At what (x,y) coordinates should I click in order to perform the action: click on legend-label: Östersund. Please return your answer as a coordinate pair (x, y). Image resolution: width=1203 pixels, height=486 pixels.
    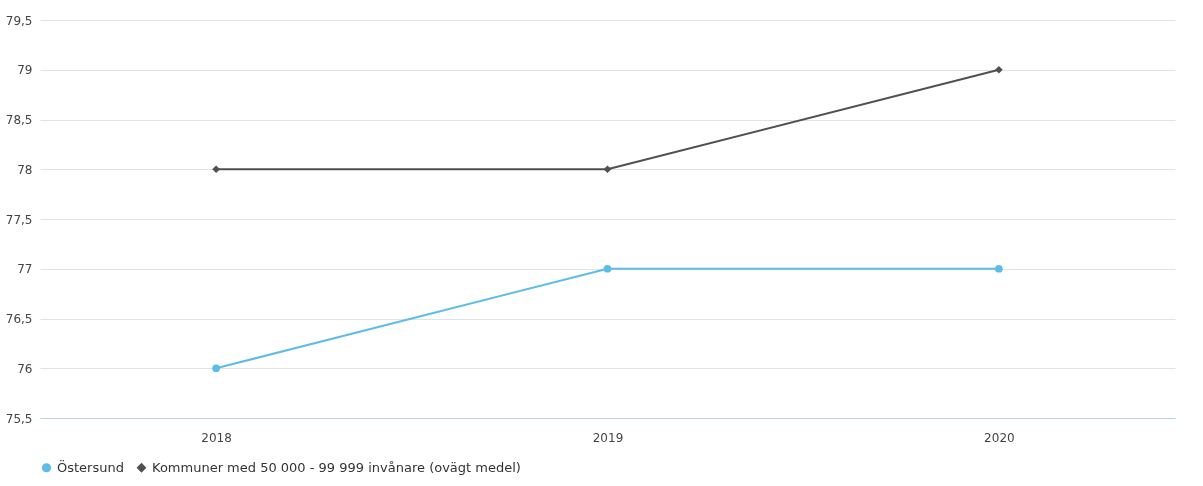
    Looking at the image, I should click on (90, 466).